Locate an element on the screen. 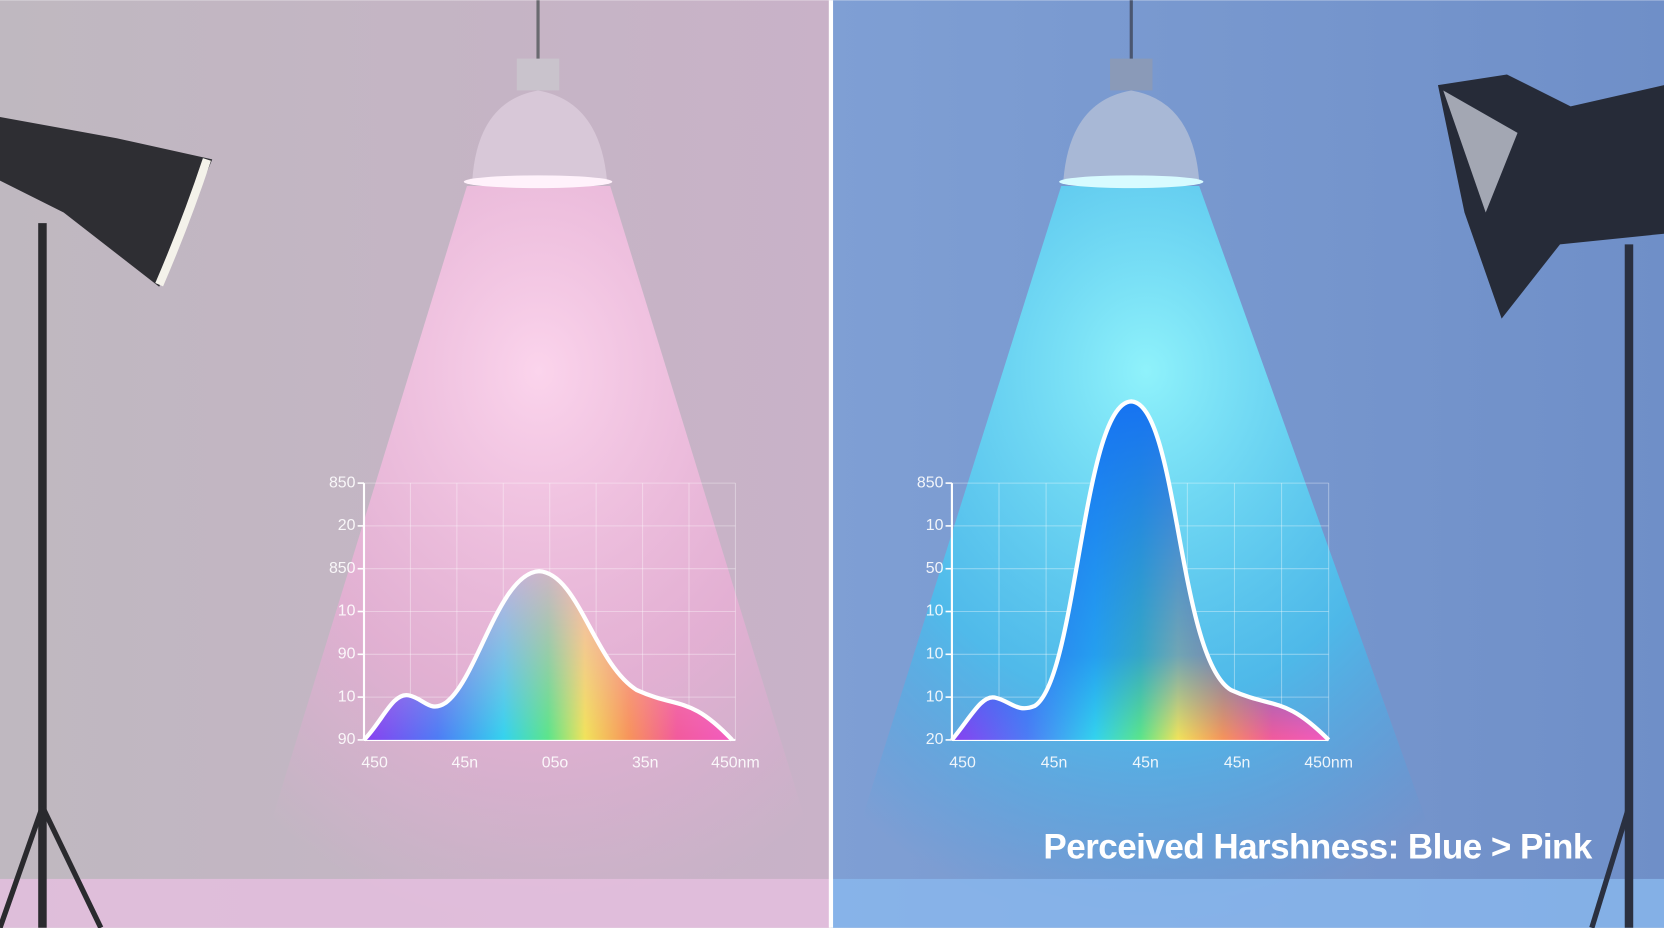 This screenshot has width=1664, height=928. blue-spectrum-tint is located at coordinates (1140, 570).